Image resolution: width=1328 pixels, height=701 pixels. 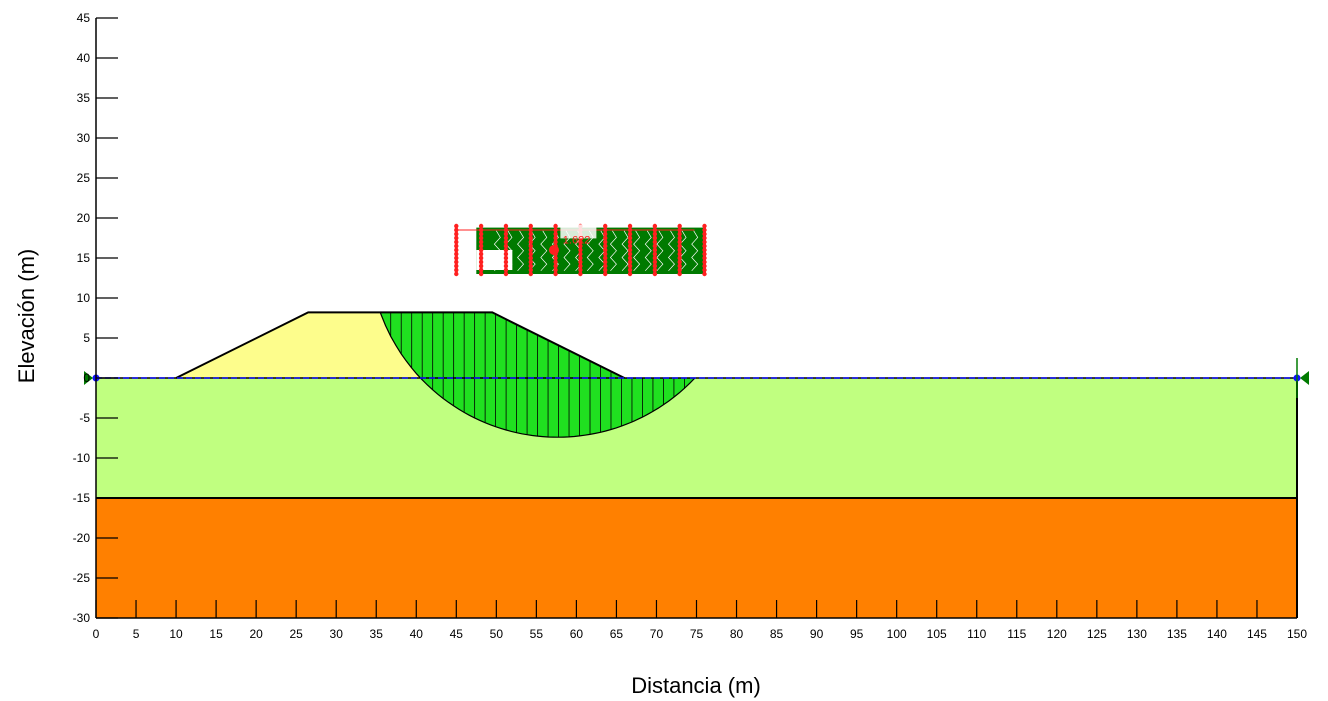 I want to click on fs-contour-gap, so click(x=494, y=260).